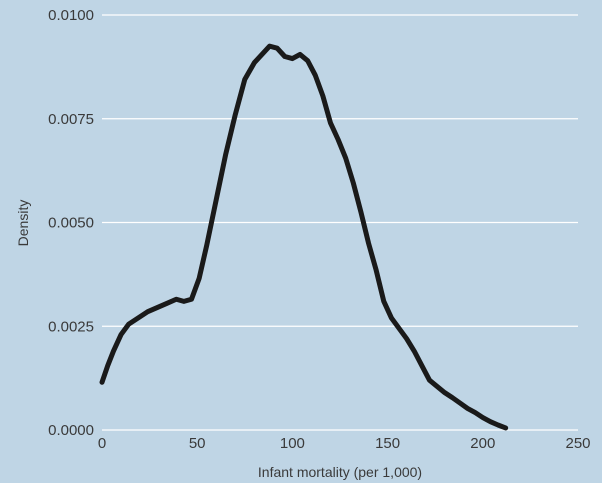 The width and height of the screenshot is (602, 483). I want to click on x-tick-label: 150, so click(387, 443).